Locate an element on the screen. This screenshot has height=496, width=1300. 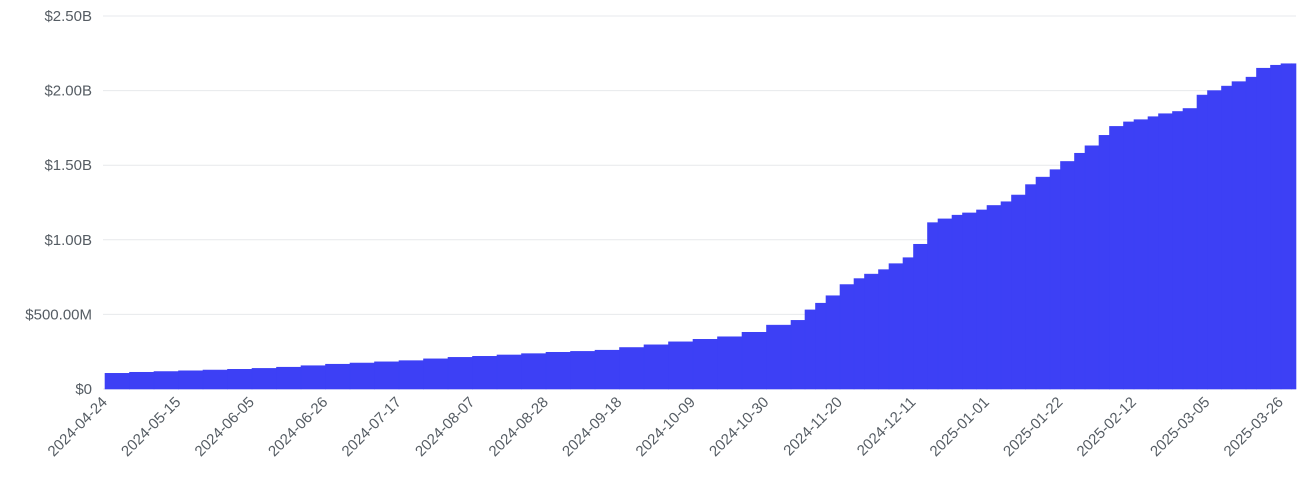
x-tick-label-12: 2025-01-01 is located at coordinates (960, 427).